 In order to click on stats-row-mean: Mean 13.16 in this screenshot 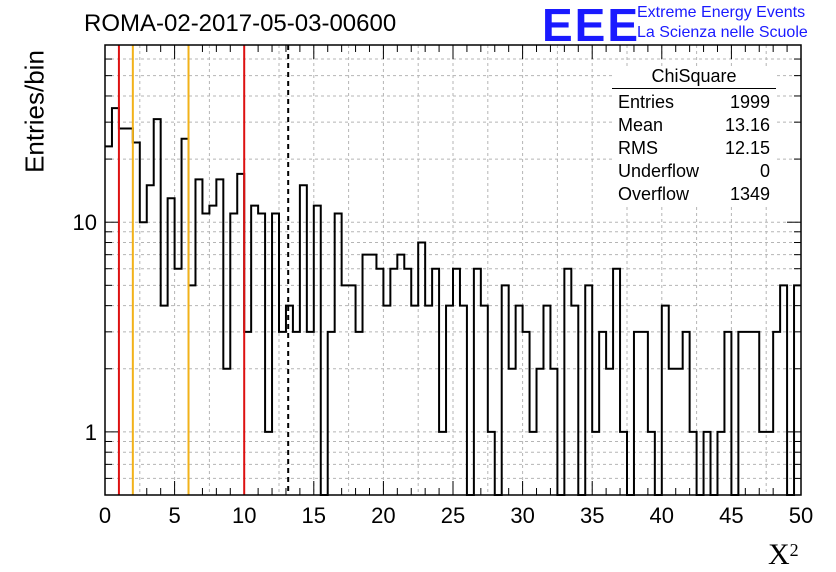, I will do `click(694, 125)`.